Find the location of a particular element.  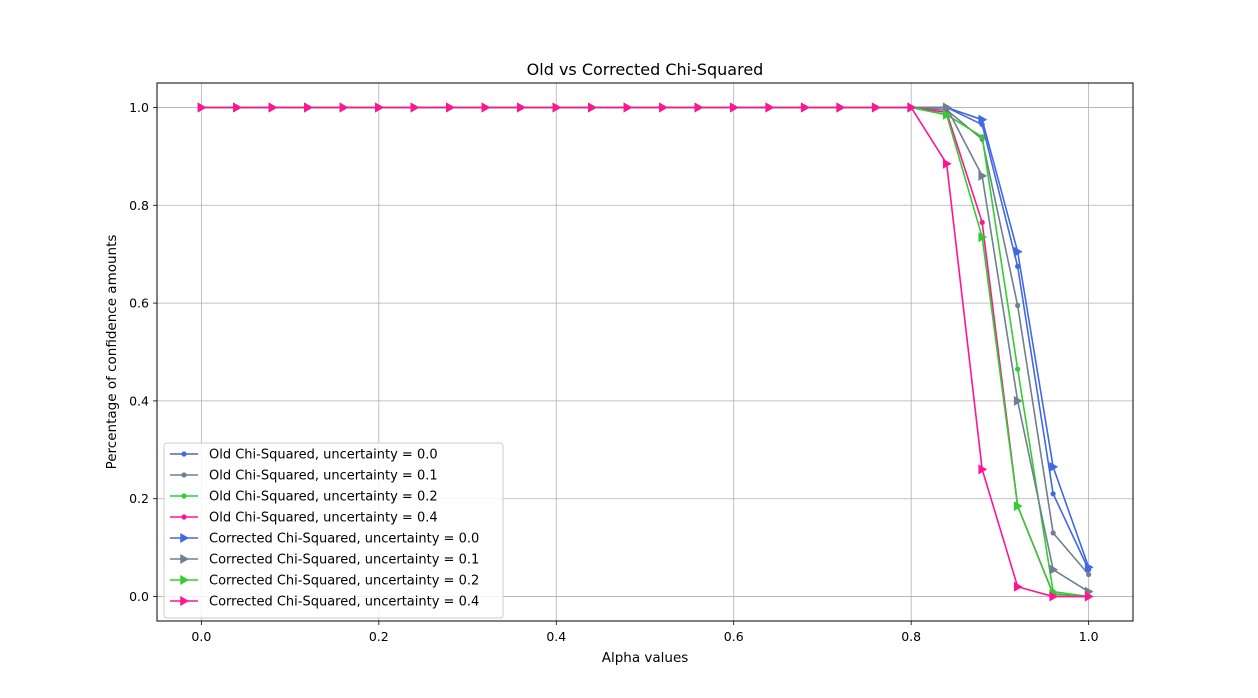

y-tick-label: 0.0 is located at coordinates (139, 596).